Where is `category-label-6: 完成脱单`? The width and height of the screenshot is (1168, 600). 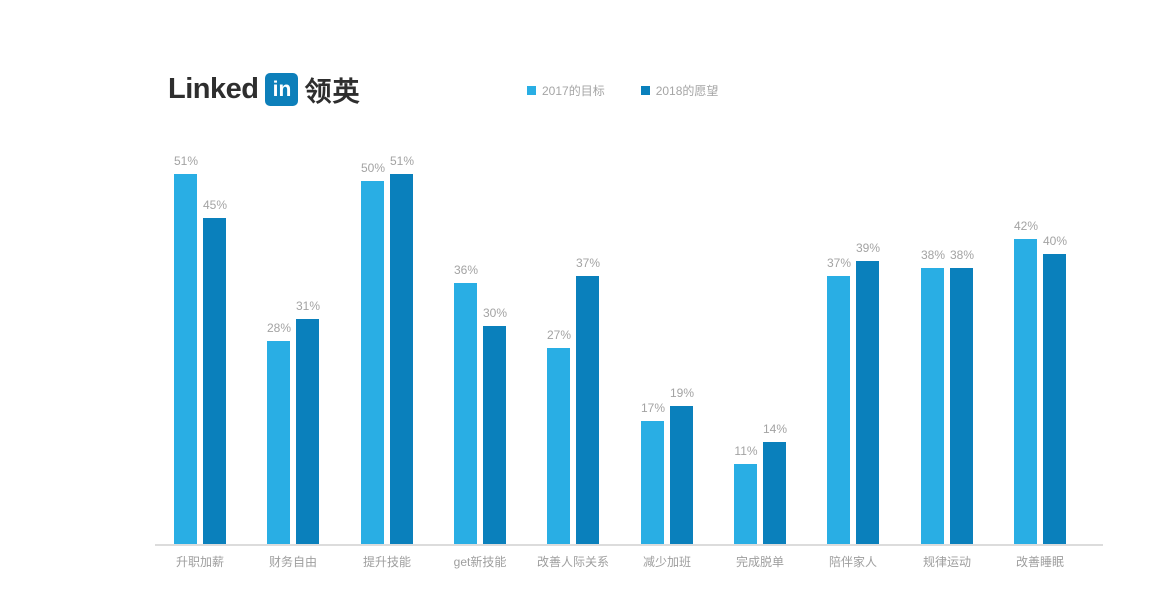
category-label-6: 完成脱单 is located at coordinates (759, 562).